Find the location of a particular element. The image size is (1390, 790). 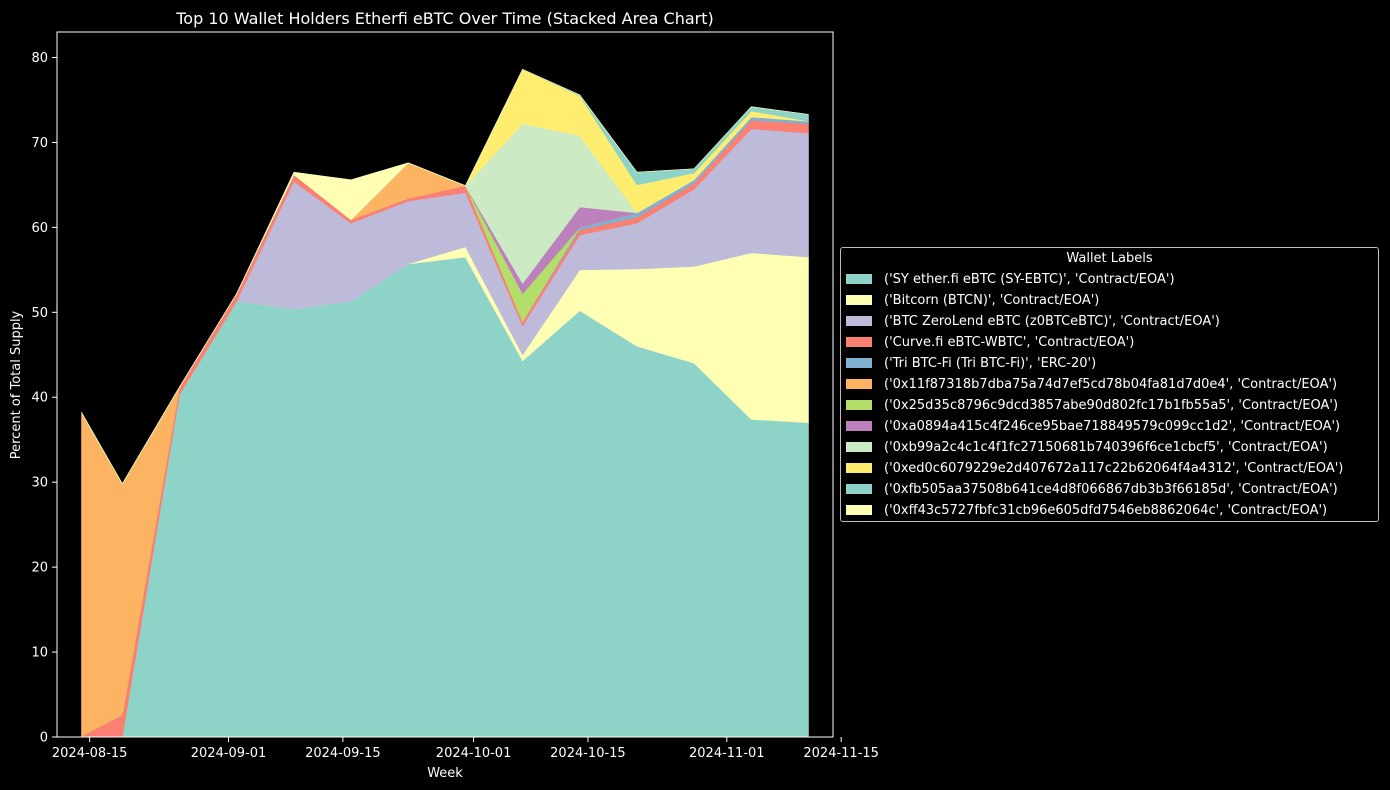

y-tick-label: 40 is located at coordinates (39, 398).